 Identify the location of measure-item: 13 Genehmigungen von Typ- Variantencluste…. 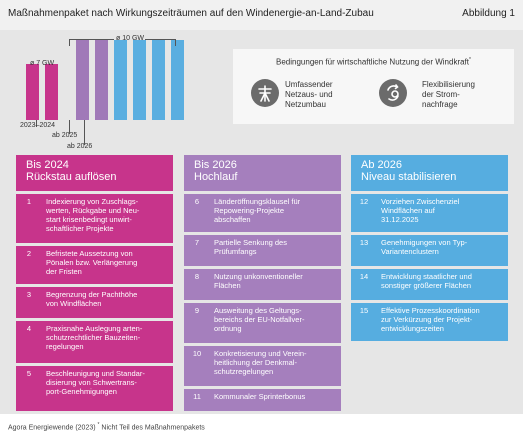
(429, 250).